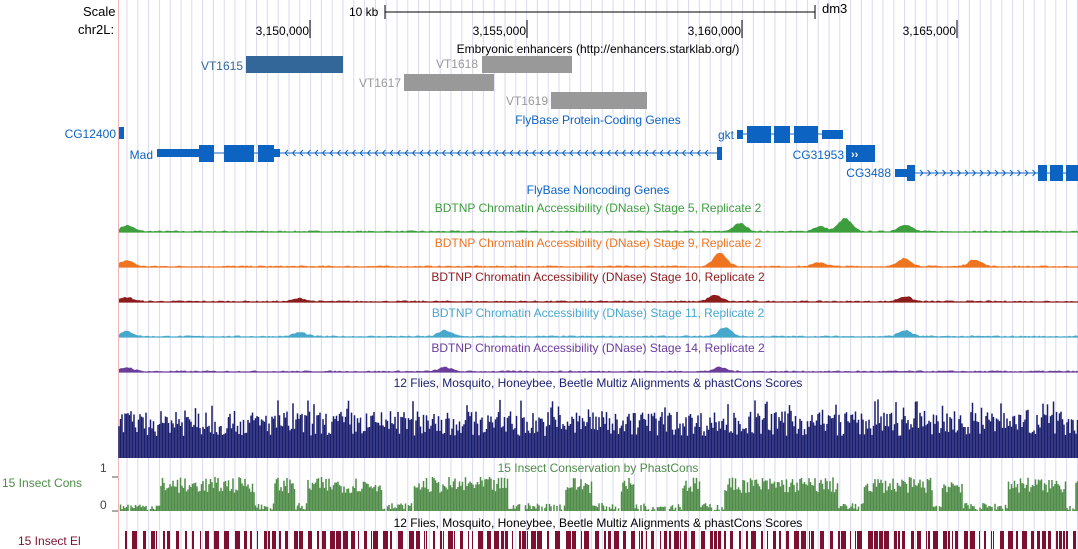 The width and height of the screenshot is (1078, 549). I want to click on ruler-tick-label: 3,160,000, so click(714, 31).